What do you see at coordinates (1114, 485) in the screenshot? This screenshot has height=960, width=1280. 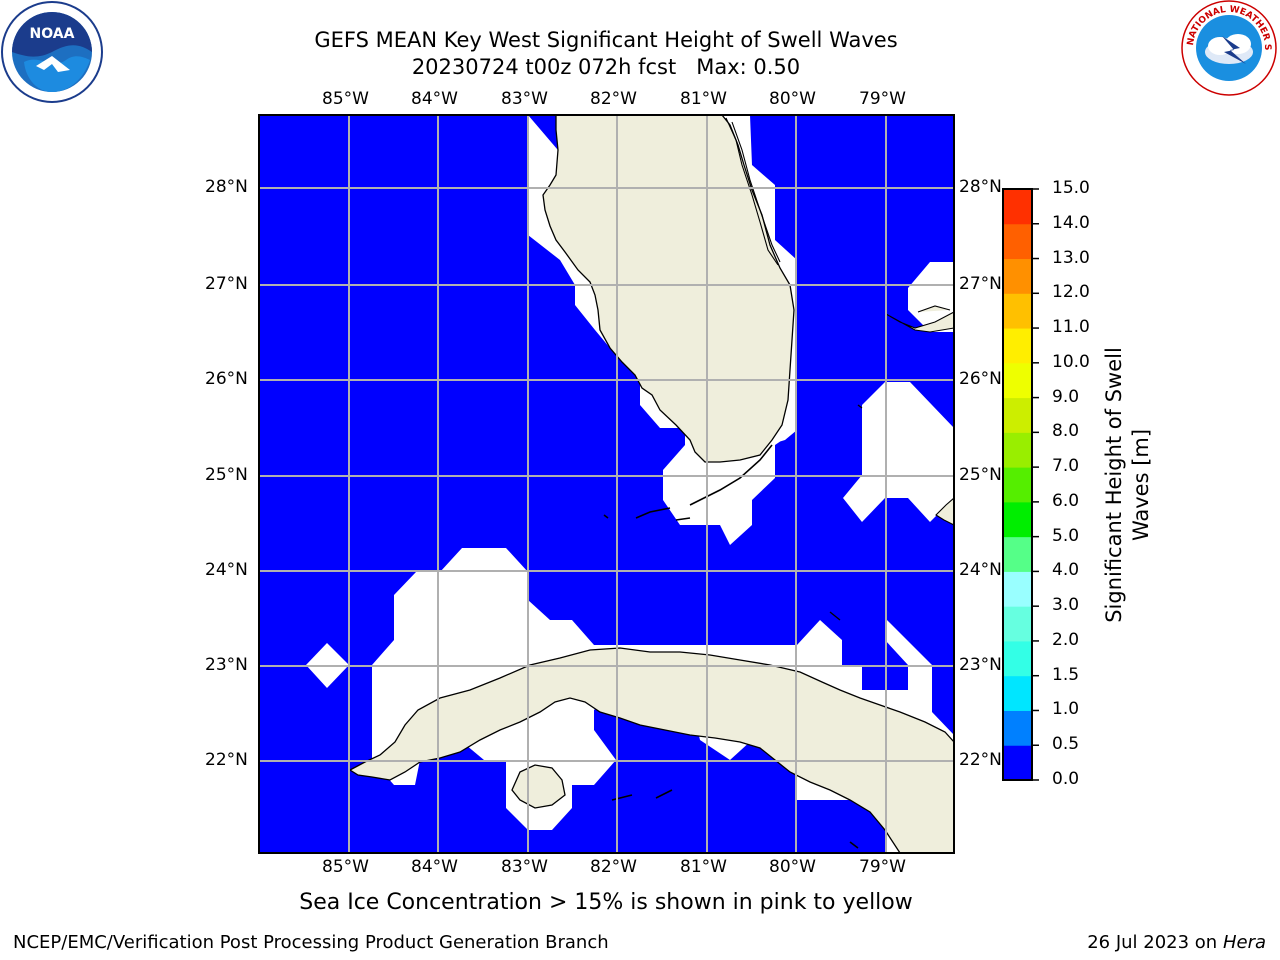 I see `colorbar-label-line1: Significant Height of Swell` at bounding box center [1114, 485].